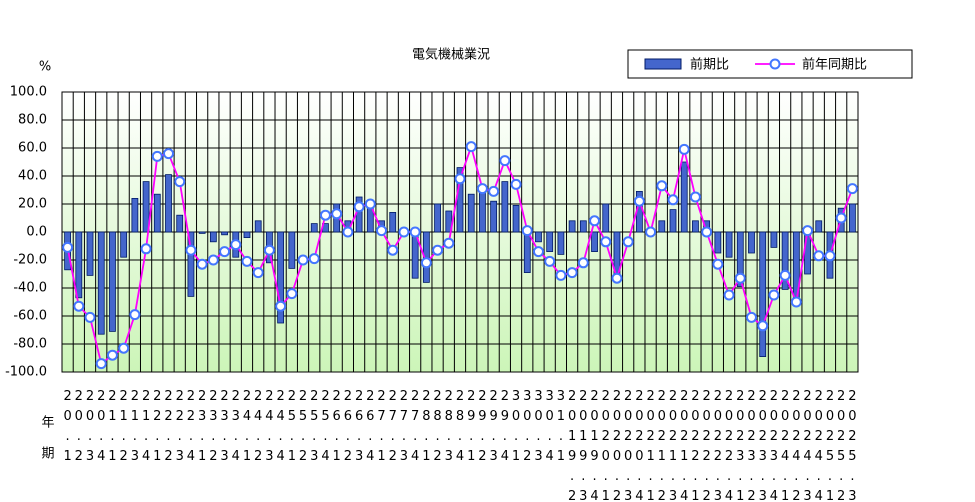  What do you see at coordinates (190, 429) in the screenshot?
I see `x-tick-label: 22.4` at bounding box center [190, 429].